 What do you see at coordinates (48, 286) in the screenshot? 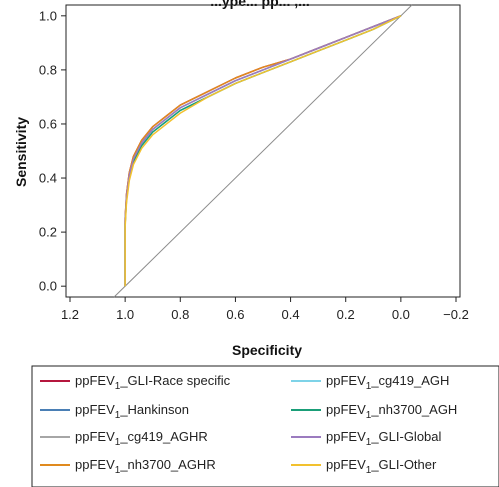
I see `y-tick-label: 0.0` at bounding box center [48, 286].